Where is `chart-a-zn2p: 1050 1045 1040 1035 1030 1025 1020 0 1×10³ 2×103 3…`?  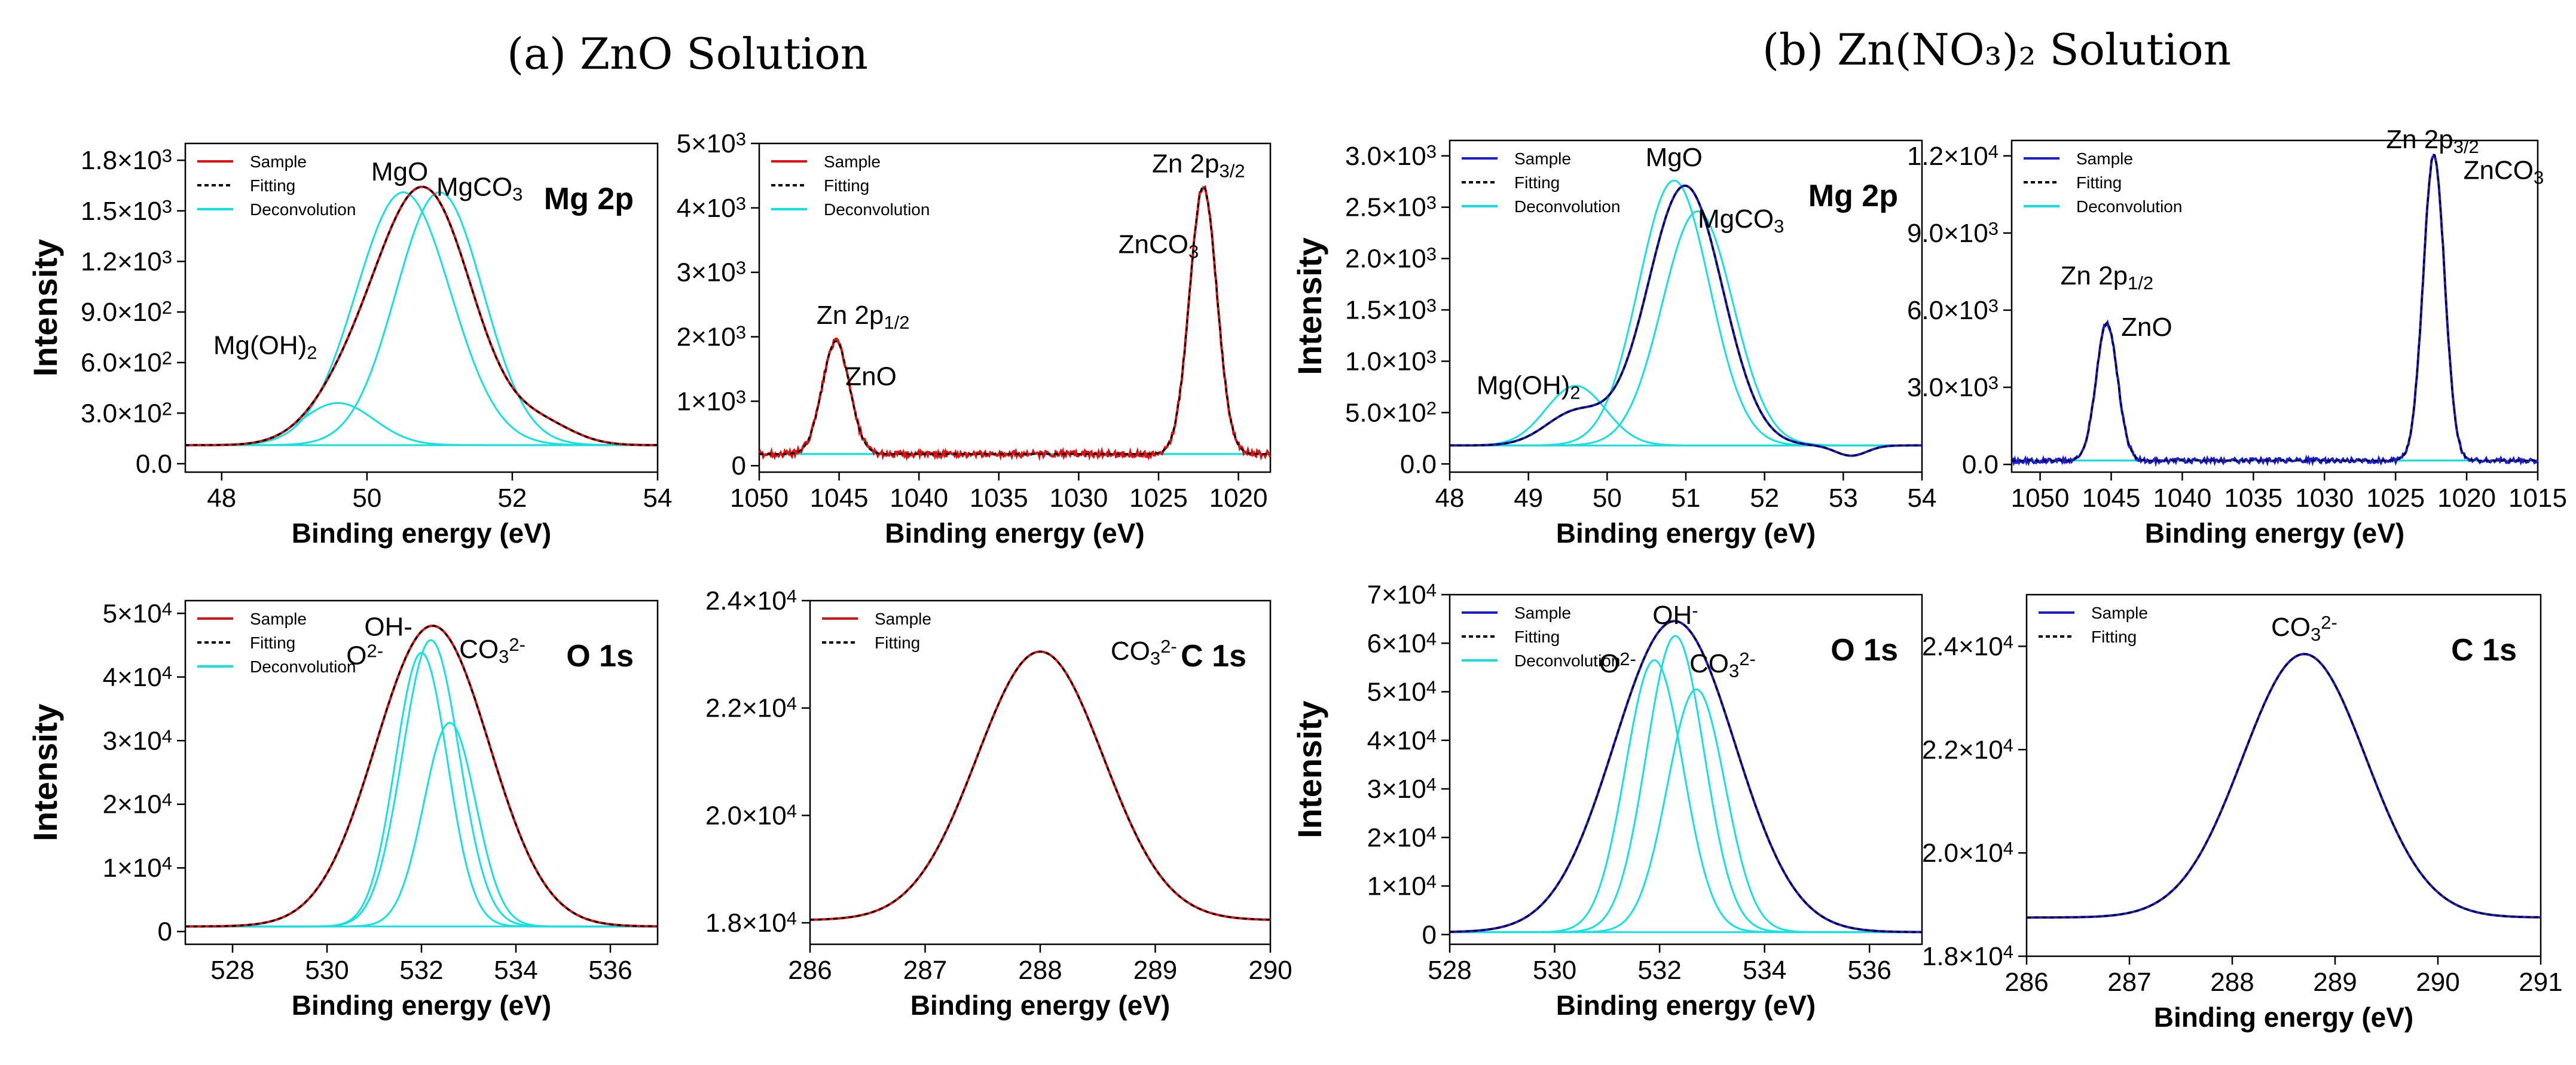 chart-a-zn2p: 1050 1045 1040 1035 1030 1025 1020 0 1×10³ 2×103 3… is located at coordinates (975, 338).